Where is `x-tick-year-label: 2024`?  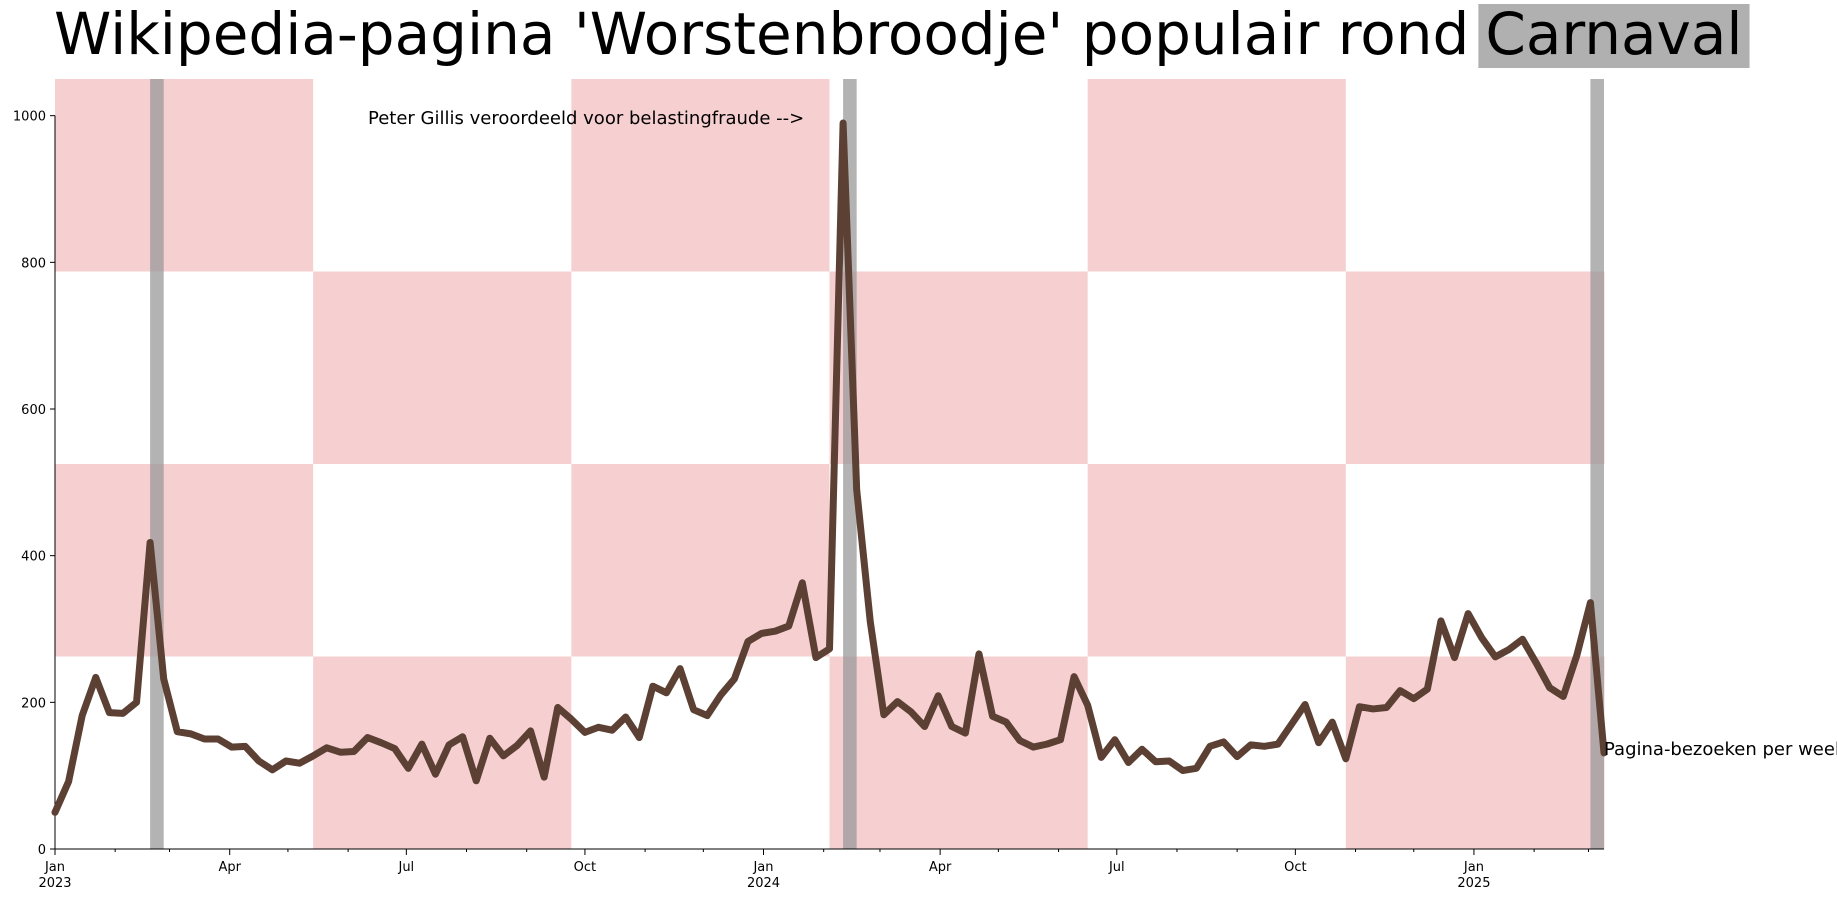
x-tick-year-label: 2024 is located at coordinates (763, 883).